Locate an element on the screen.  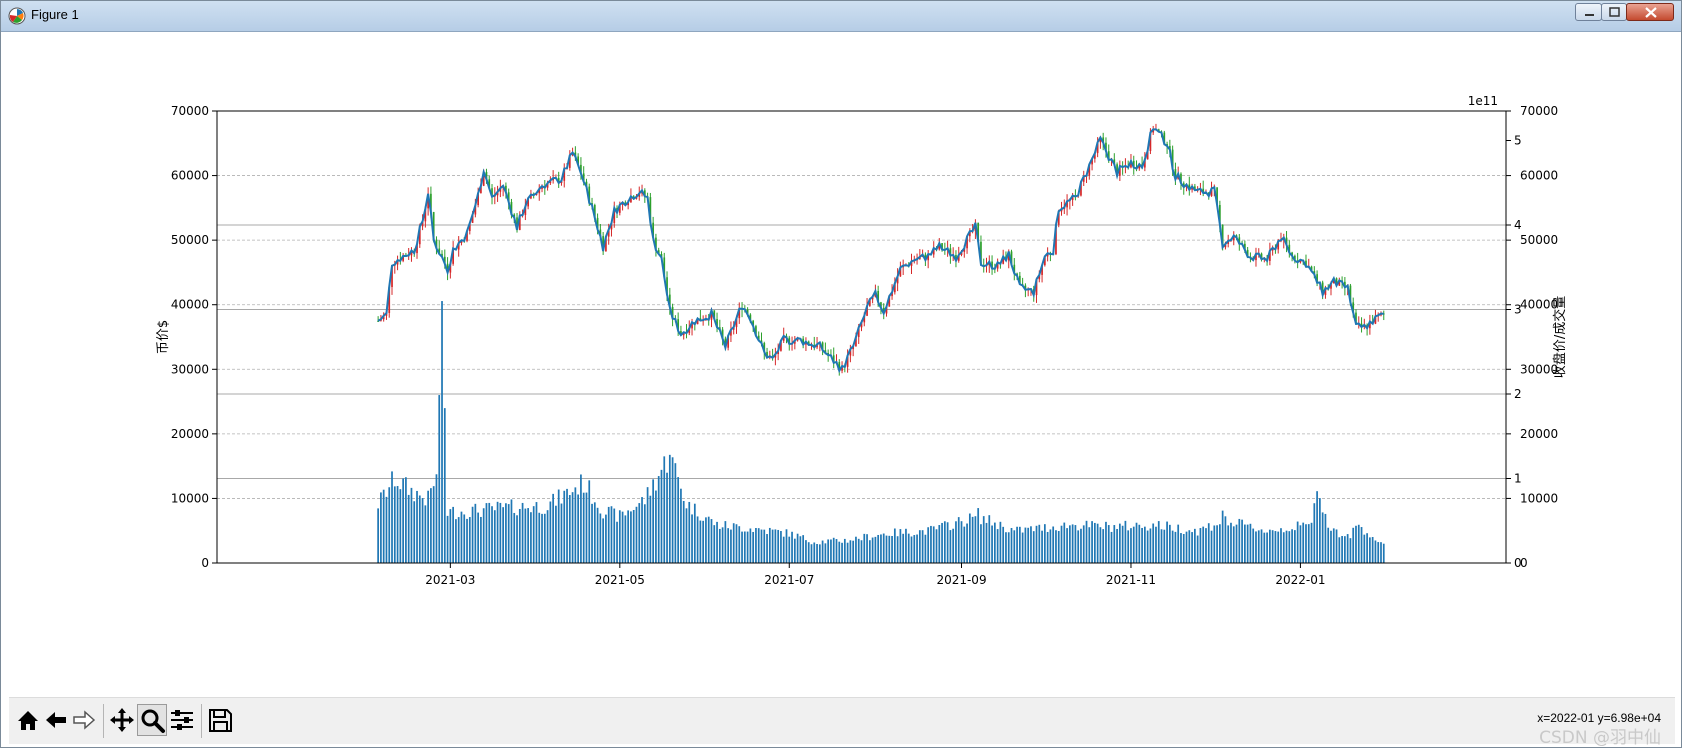
maximize-button is located at coordinates (1614, 12).